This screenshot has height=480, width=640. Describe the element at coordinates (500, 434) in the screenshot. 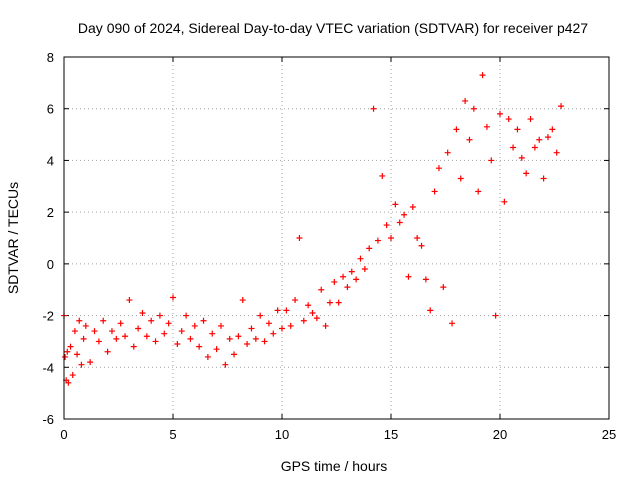

I see `x-tick-label: 20` at that location.